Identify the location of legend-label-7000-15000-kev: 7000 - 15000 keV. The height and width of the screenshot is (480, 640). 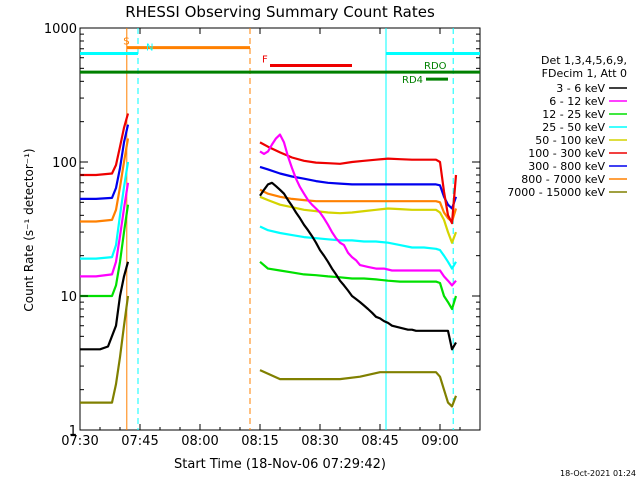
(556, 192).